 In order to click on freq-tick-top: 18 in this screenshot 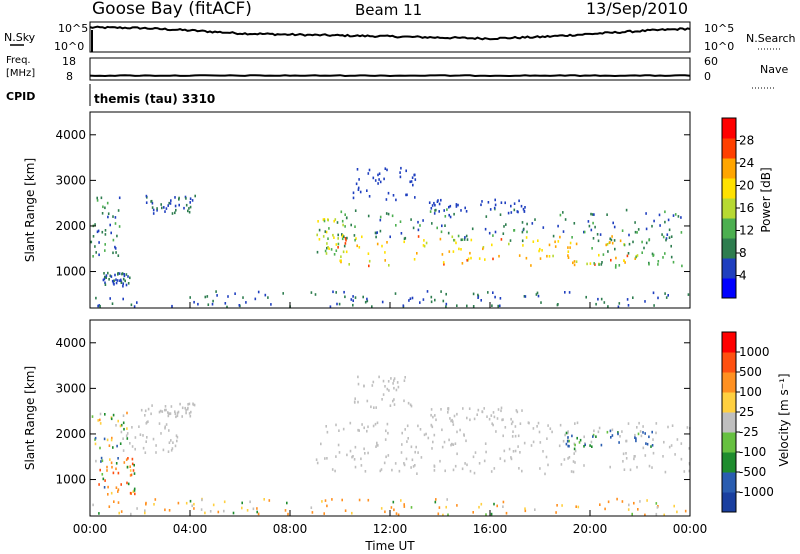, I will do `click(69, 61)`.